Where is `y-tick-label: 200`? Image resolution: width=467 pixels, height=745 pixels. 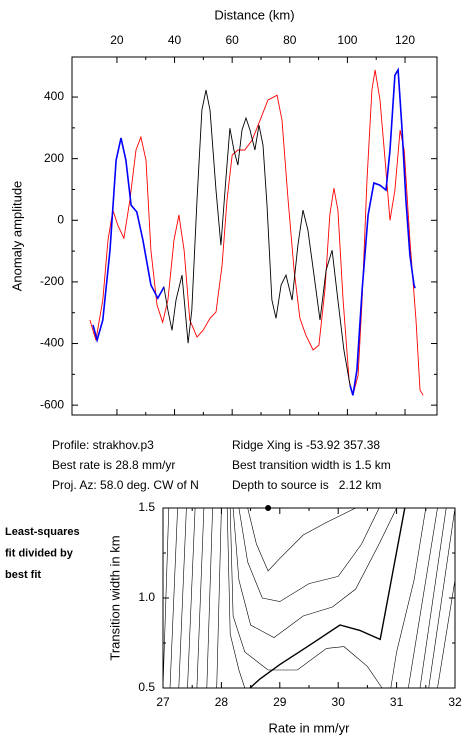
y-tick-label: 200 is located at coordinates (54, 158).